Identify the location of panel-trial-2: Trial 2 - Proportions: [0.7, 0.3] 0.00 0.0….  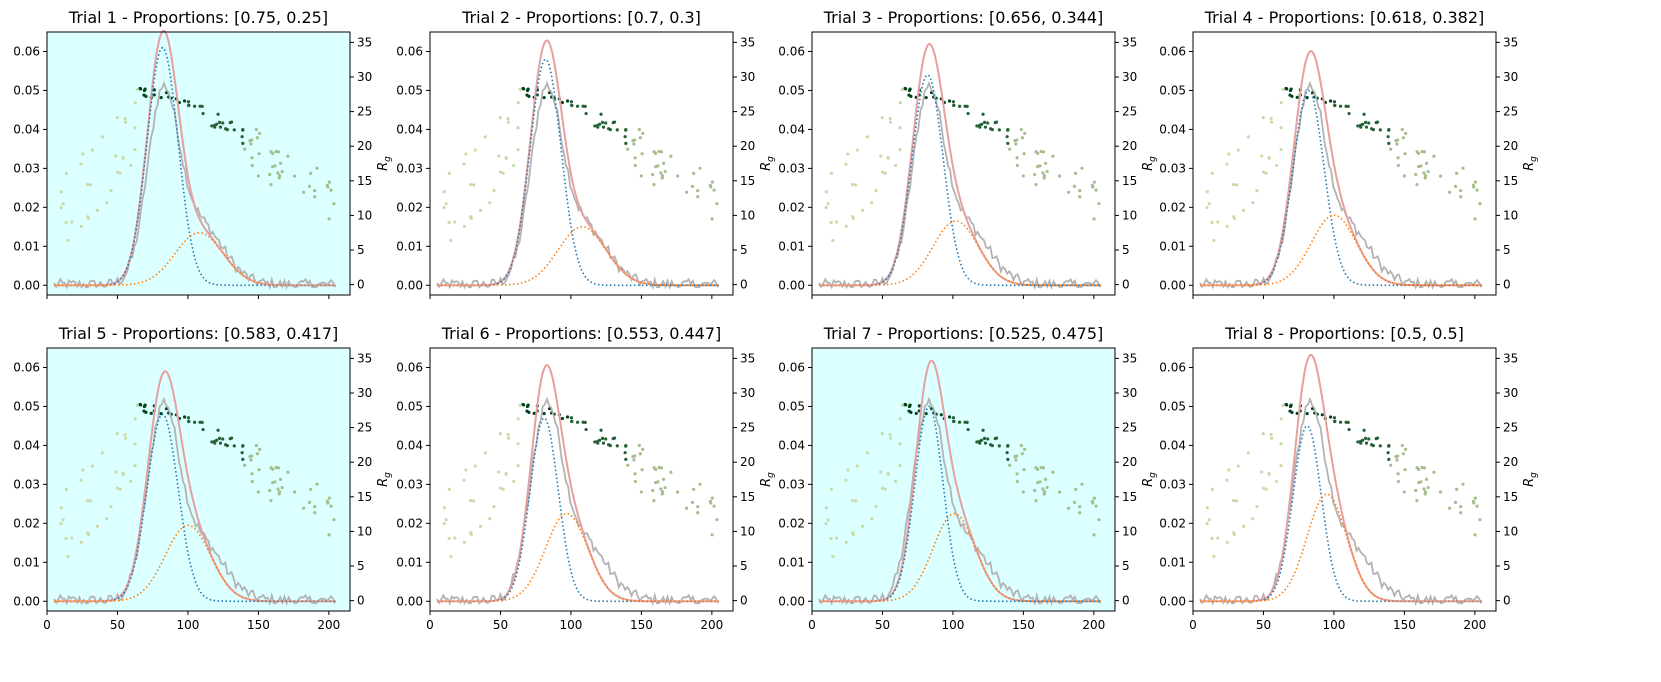
(586, 153).